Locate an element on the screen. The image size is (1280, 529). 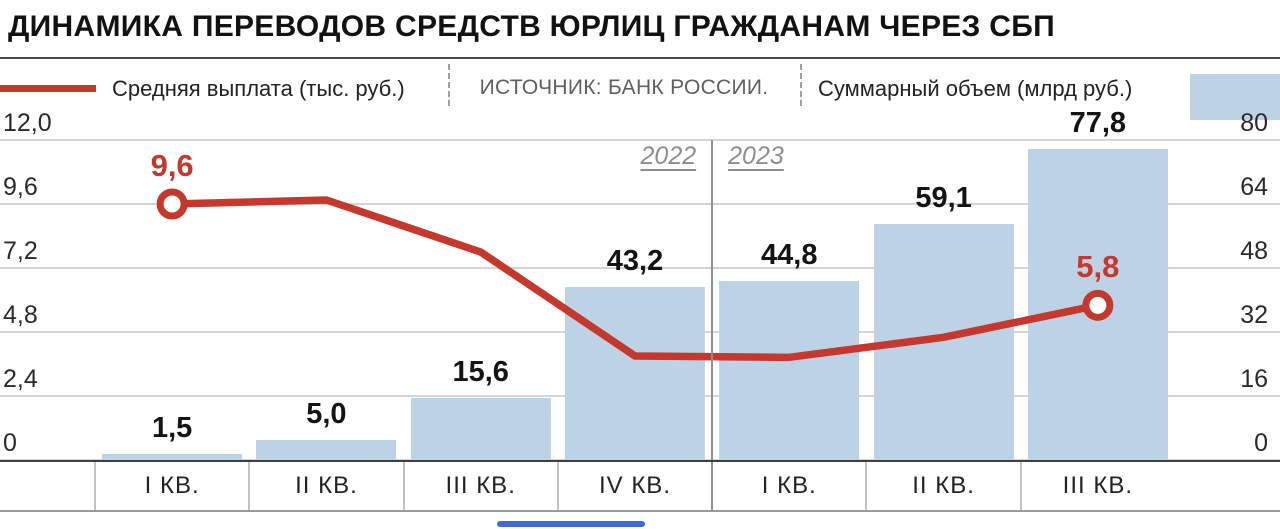
y-axis-label-left: 7,2 is located at coordinates (20, 251).